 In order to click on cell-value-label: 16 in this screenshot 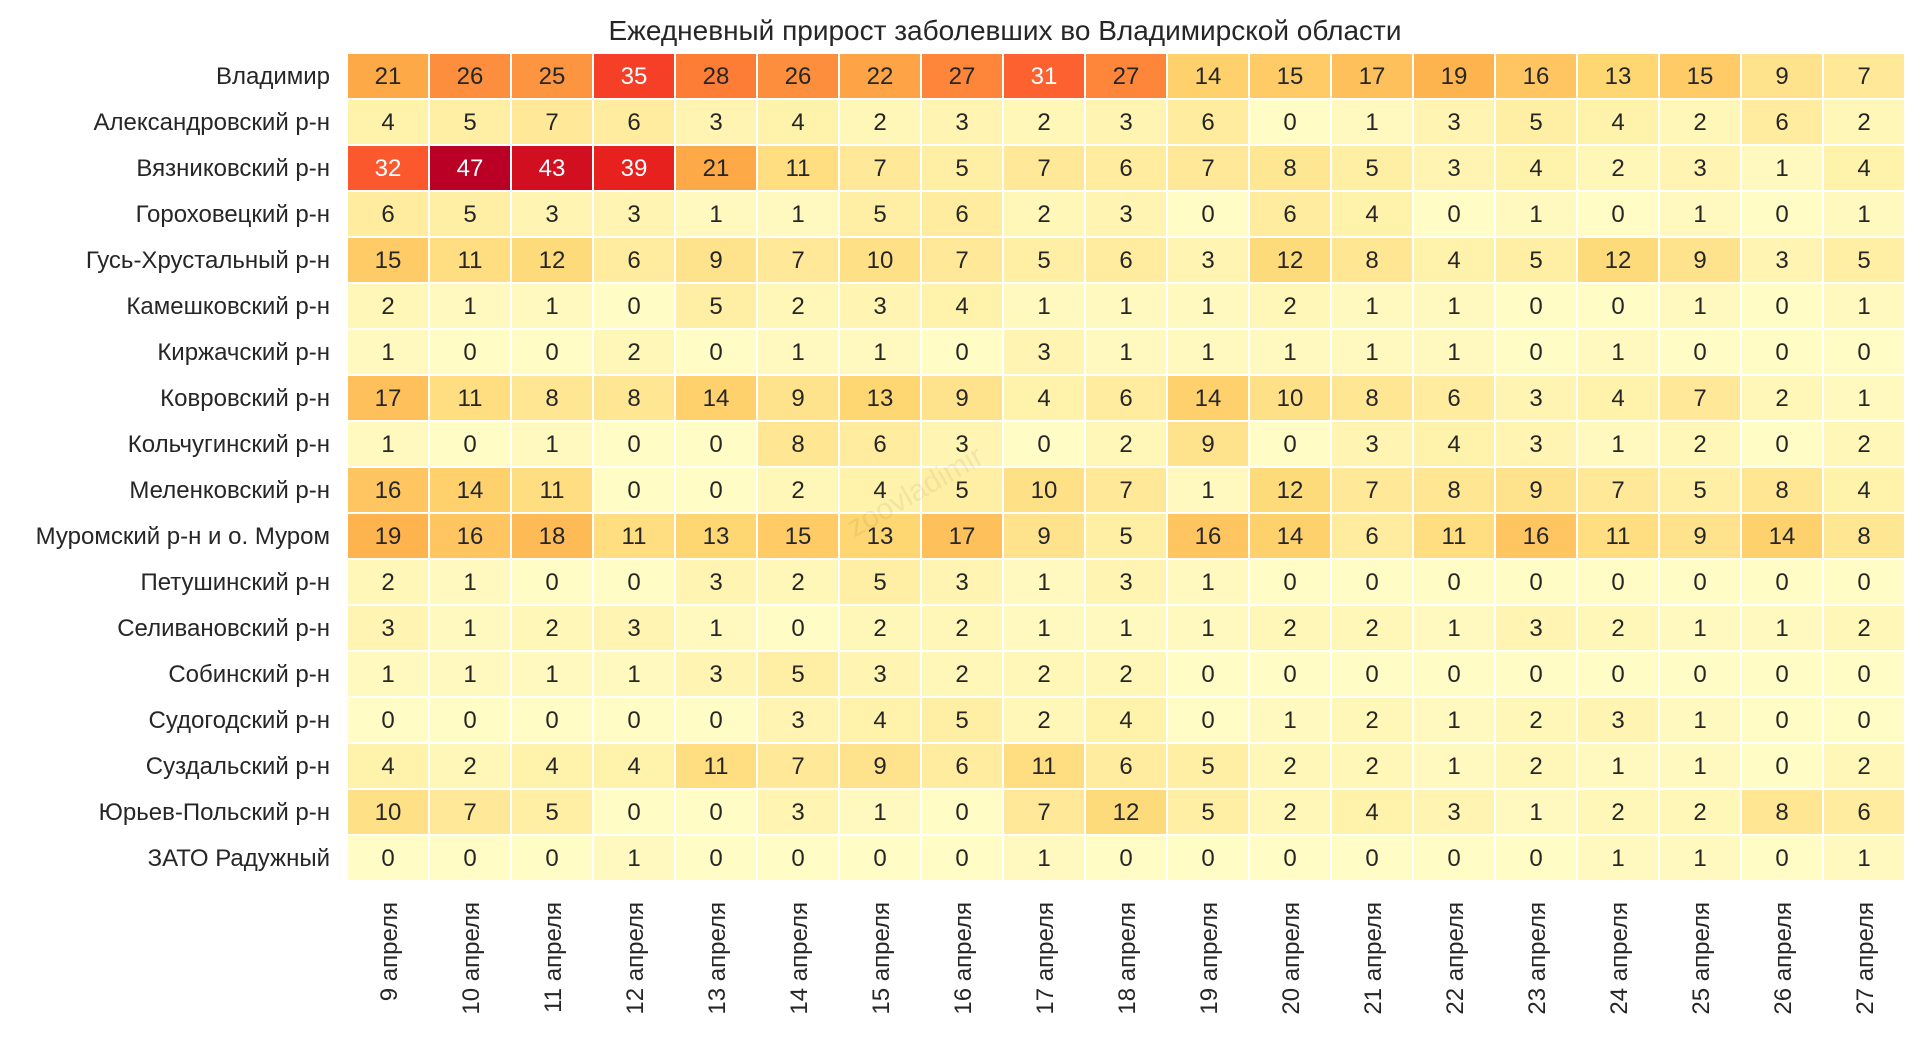, I will do `click(1536, 536)`.